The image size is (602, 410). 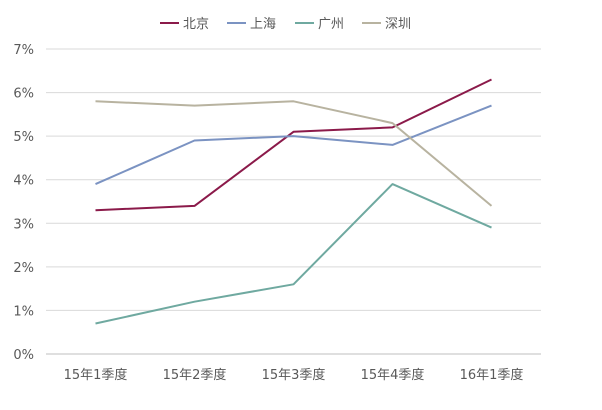 What do you see at coordinates (331, 24) in the screenshot?
I see `legend-label: 广州` at bounding box center [331, 24].